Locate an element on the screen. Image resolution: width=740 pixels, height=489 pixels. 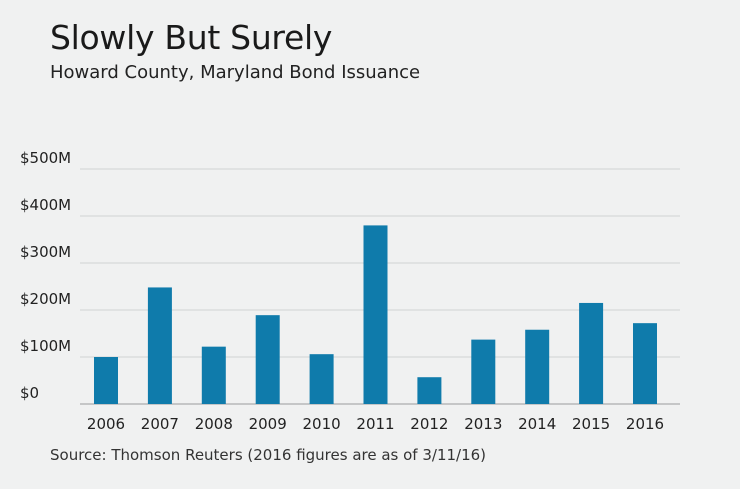
x-tick-label: 2010 is located at coordinates (322, 424).